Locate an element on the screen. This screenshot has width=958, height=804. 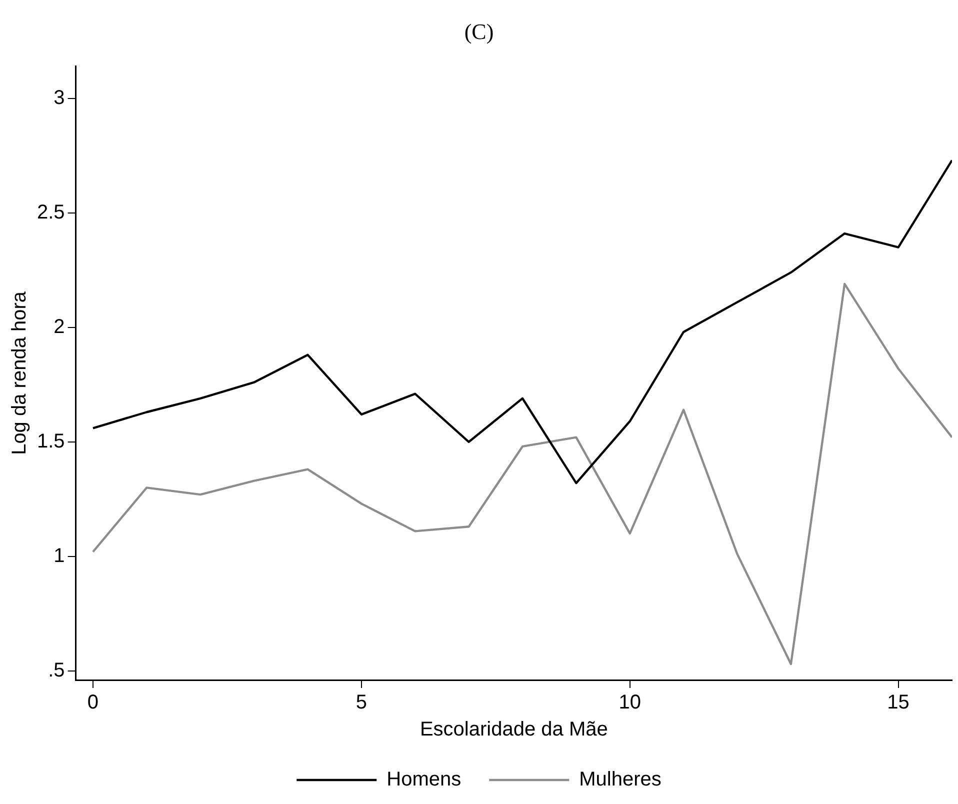
y-tick-label: 1.5 is located at coordinates (50, 441).